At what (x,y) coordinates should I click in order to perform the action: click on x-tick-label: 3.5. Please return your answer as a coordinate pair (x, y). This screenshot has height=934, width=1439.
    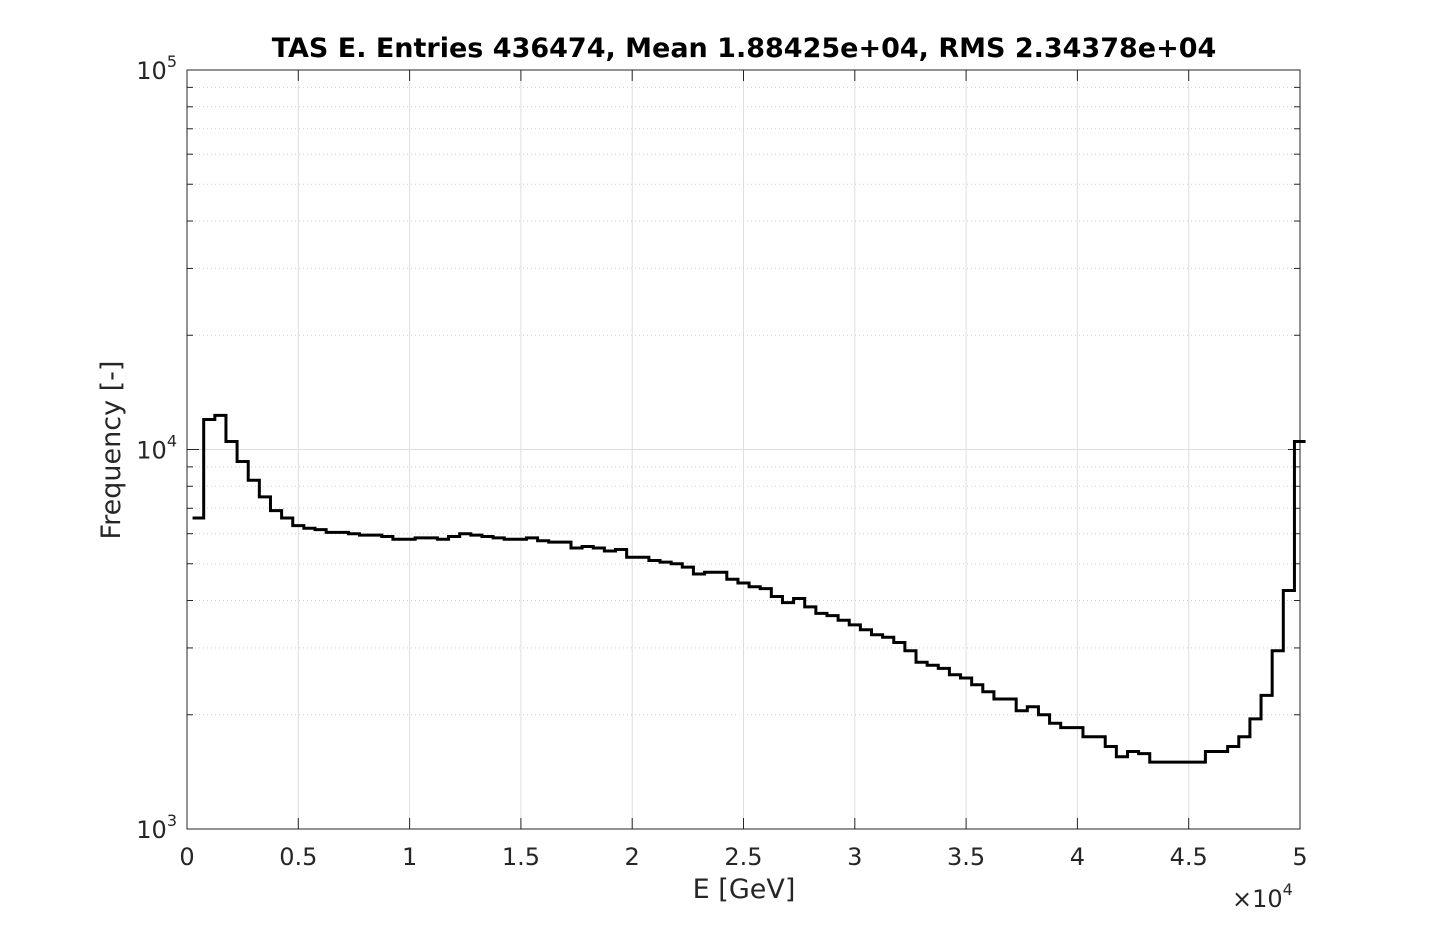
    Looking at the image, I should click on (966, 857).